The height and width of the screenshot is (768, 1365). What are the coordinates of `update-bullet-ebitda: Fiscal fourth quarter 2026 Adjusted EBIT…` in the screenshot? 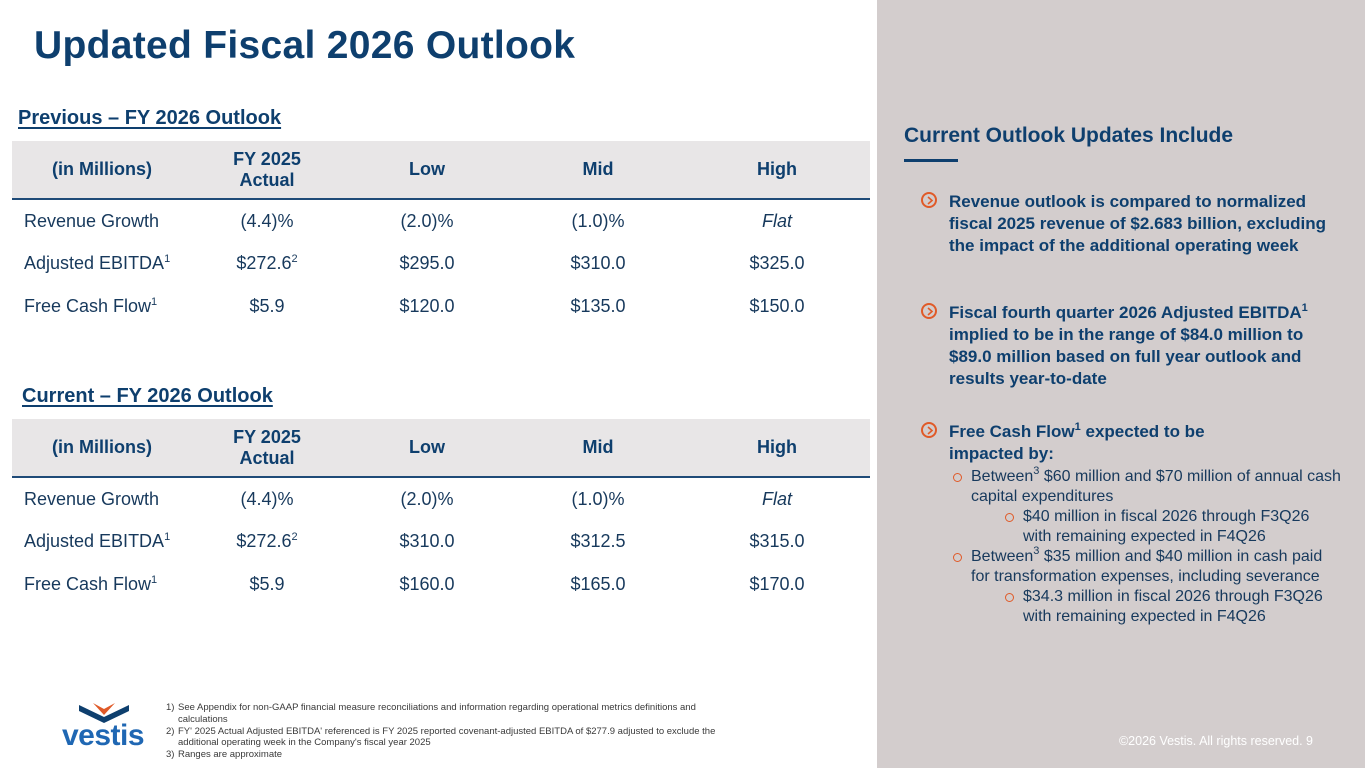 It's located at (1131, 346).